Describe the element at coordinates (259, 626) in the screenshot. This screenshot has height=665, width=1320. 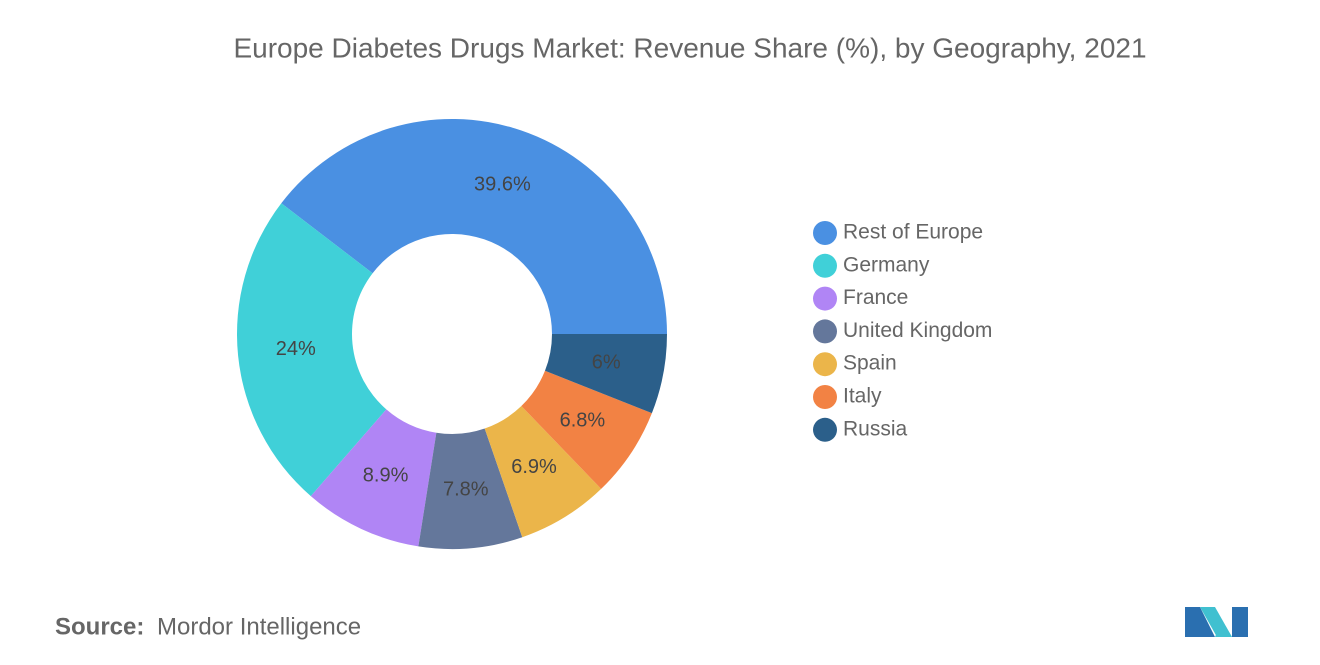
I see `source: Mordor Intelligence` at that location.